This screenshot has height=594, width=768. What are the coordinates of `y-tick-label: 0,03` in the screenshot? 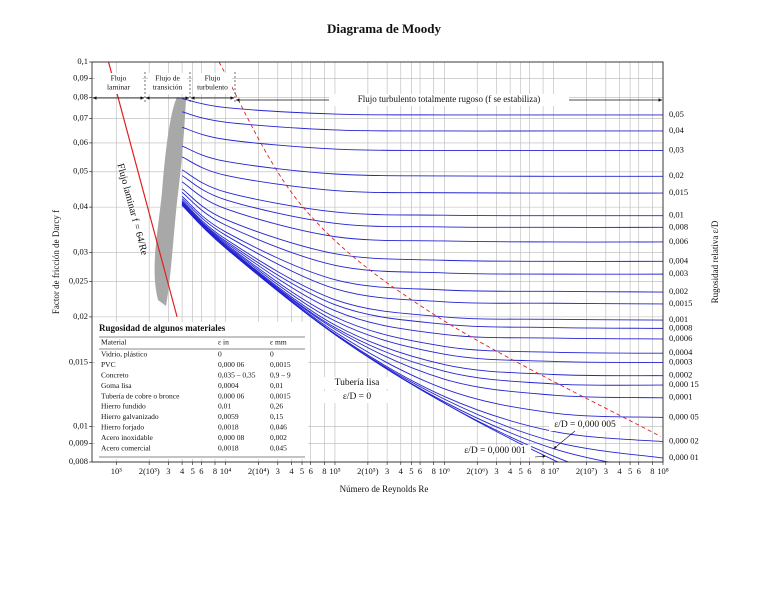 It's located at (80, 252).